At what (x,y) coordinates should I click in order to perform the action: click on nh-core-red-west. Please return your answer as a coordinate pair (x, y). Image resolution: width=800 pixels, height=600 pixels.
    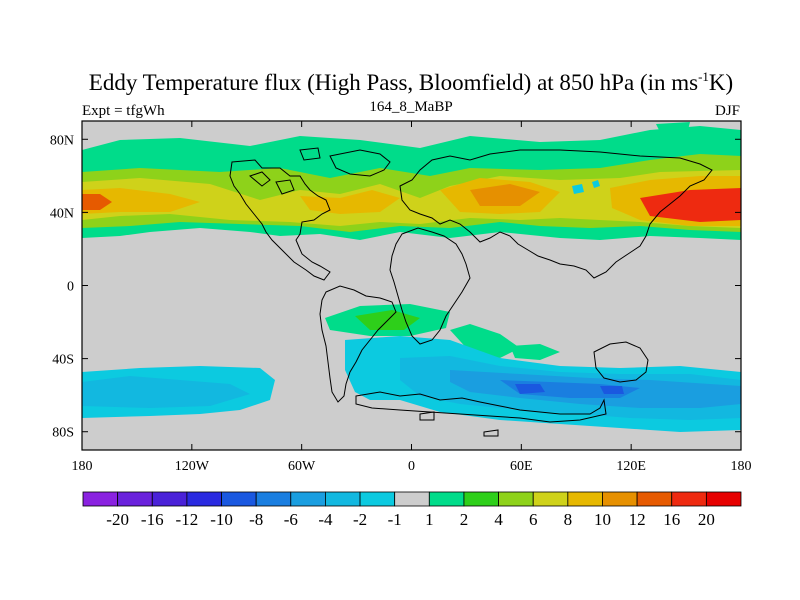
    Looking at the image, I should click on (97, 202).